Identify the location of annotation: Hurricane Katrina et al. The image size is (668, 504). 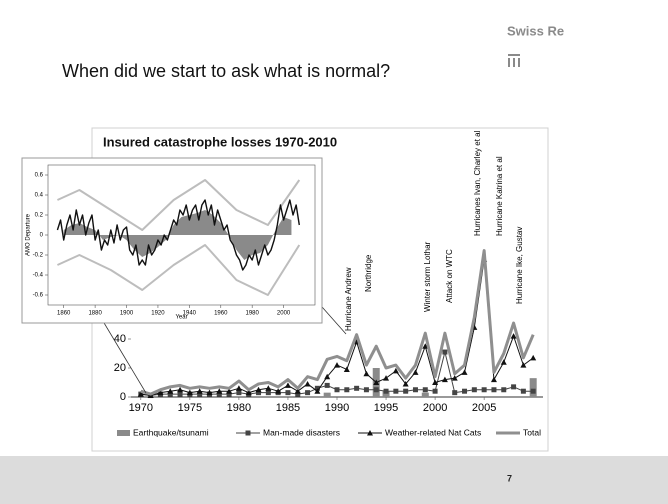
(499, 196).